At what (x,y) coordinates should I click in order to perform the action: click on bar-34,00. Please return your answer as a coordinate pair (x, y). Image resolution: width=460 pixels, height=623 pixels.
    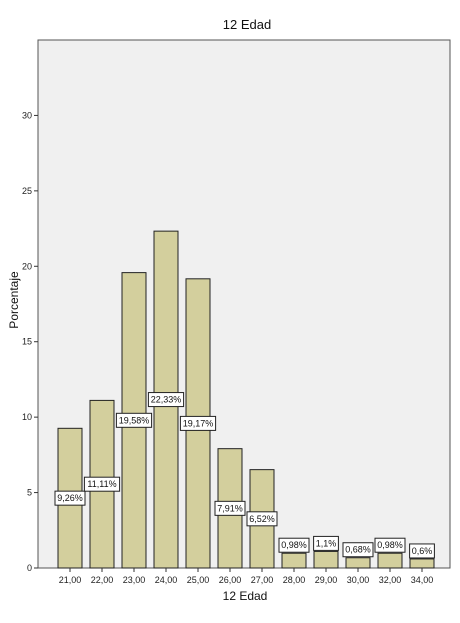
    Looking at the image, I should click on (422, 563).